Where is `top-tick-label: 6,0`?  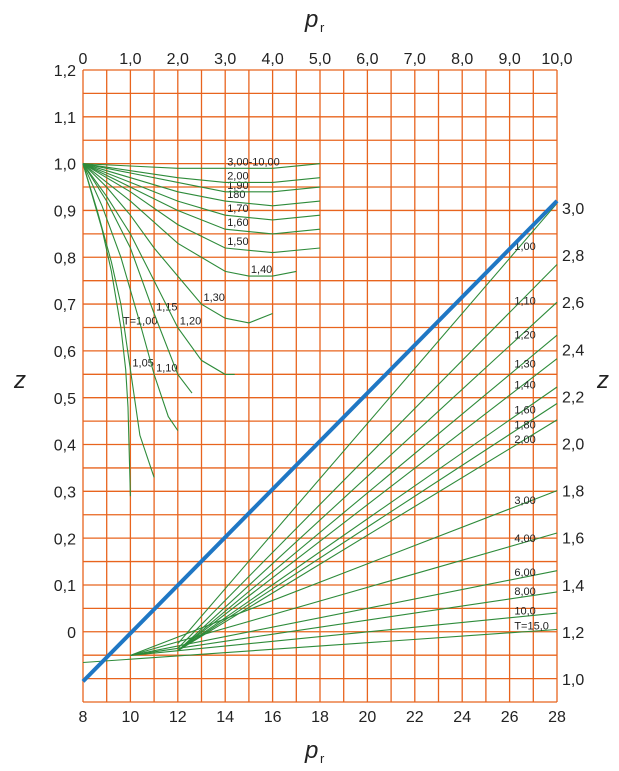
top-tick-label: 6,0 is located at coordinates (367, 59).